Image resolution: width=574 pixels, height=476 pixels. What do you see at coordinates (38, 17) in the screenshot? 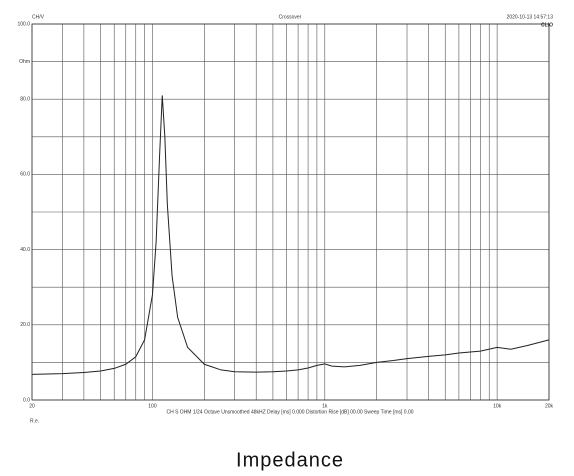
I see `top-left-label: CH/V` at bounding box center [38, 17].